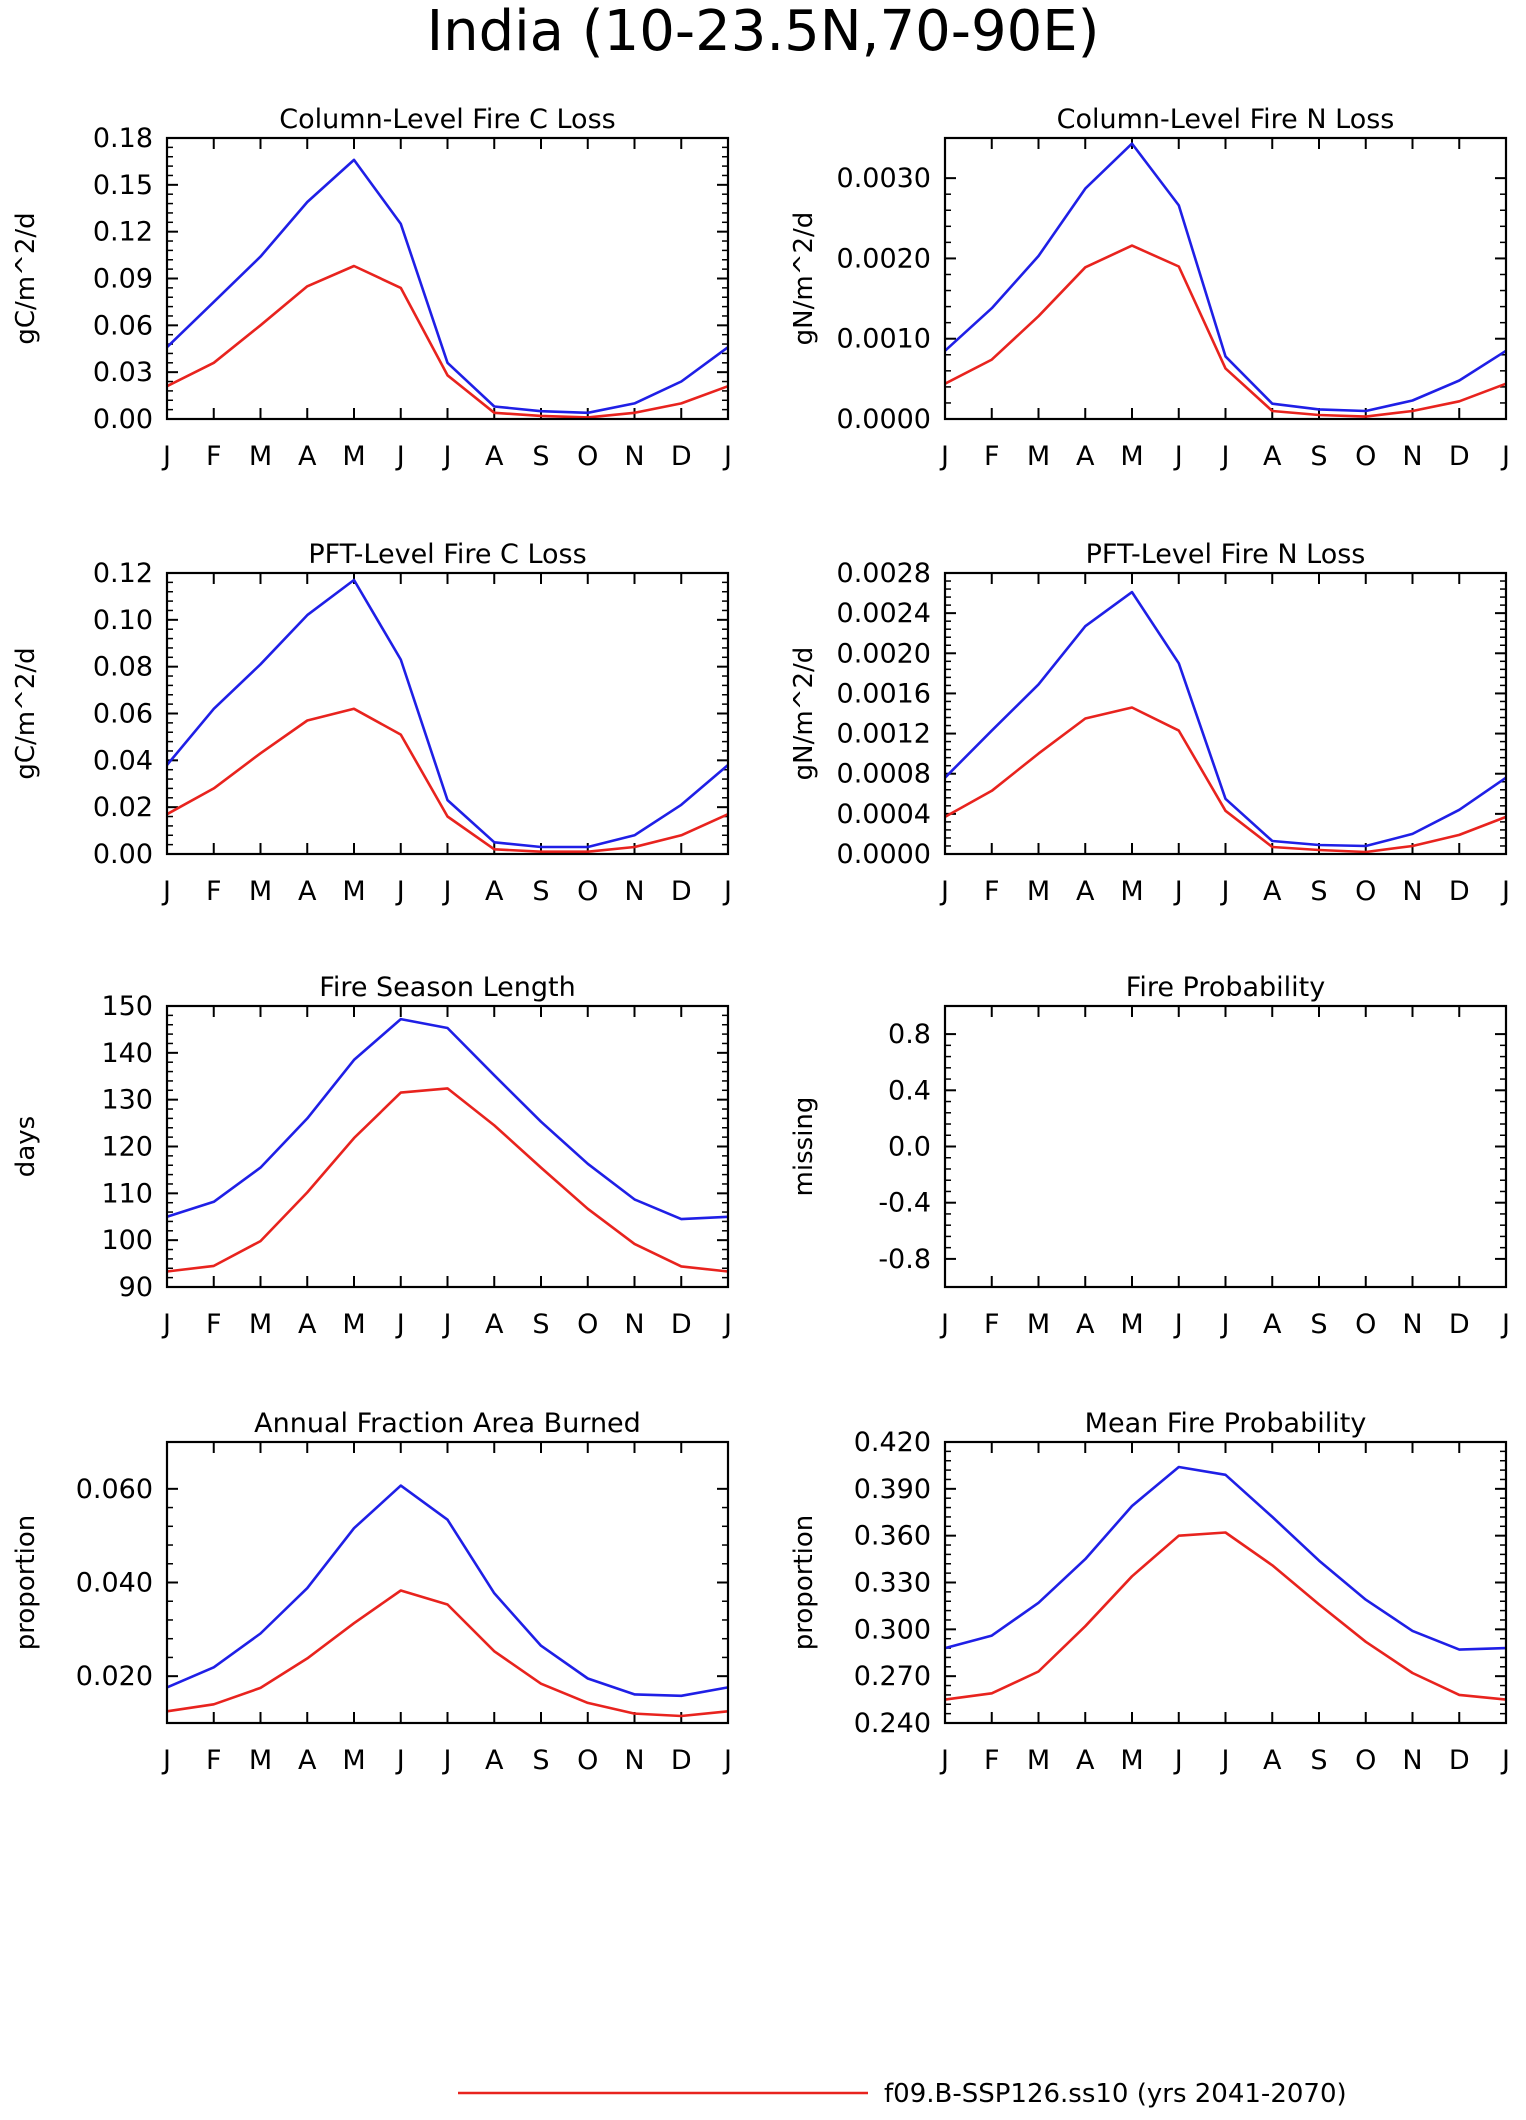  What do you see at coordinates (892, 1536) in the screenshot?
I see `y-tick-label: 0.360` at bounding box center [892, 1536].